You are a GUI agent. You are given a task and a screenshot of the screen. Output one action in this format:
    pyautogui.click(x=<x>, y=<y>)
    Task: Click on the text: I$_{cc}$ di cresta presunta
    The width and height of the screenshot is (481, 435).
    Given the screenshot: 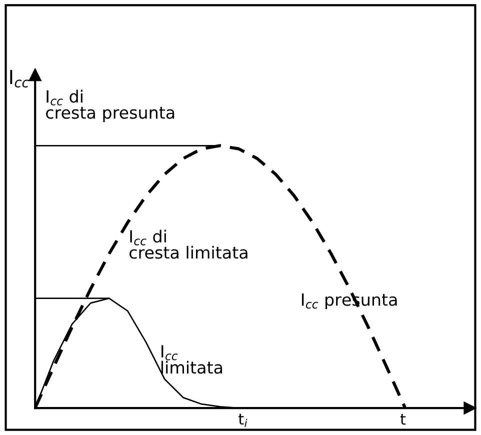 What is the action you would take?
    pyautogui.click(x=110, y=106)
    